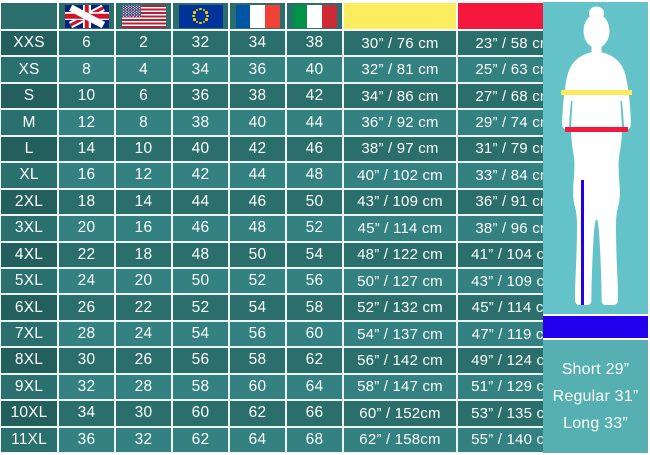 This screenshot has width=650, height=455. I want to click on cell-eu: 36, so click(200, 96).